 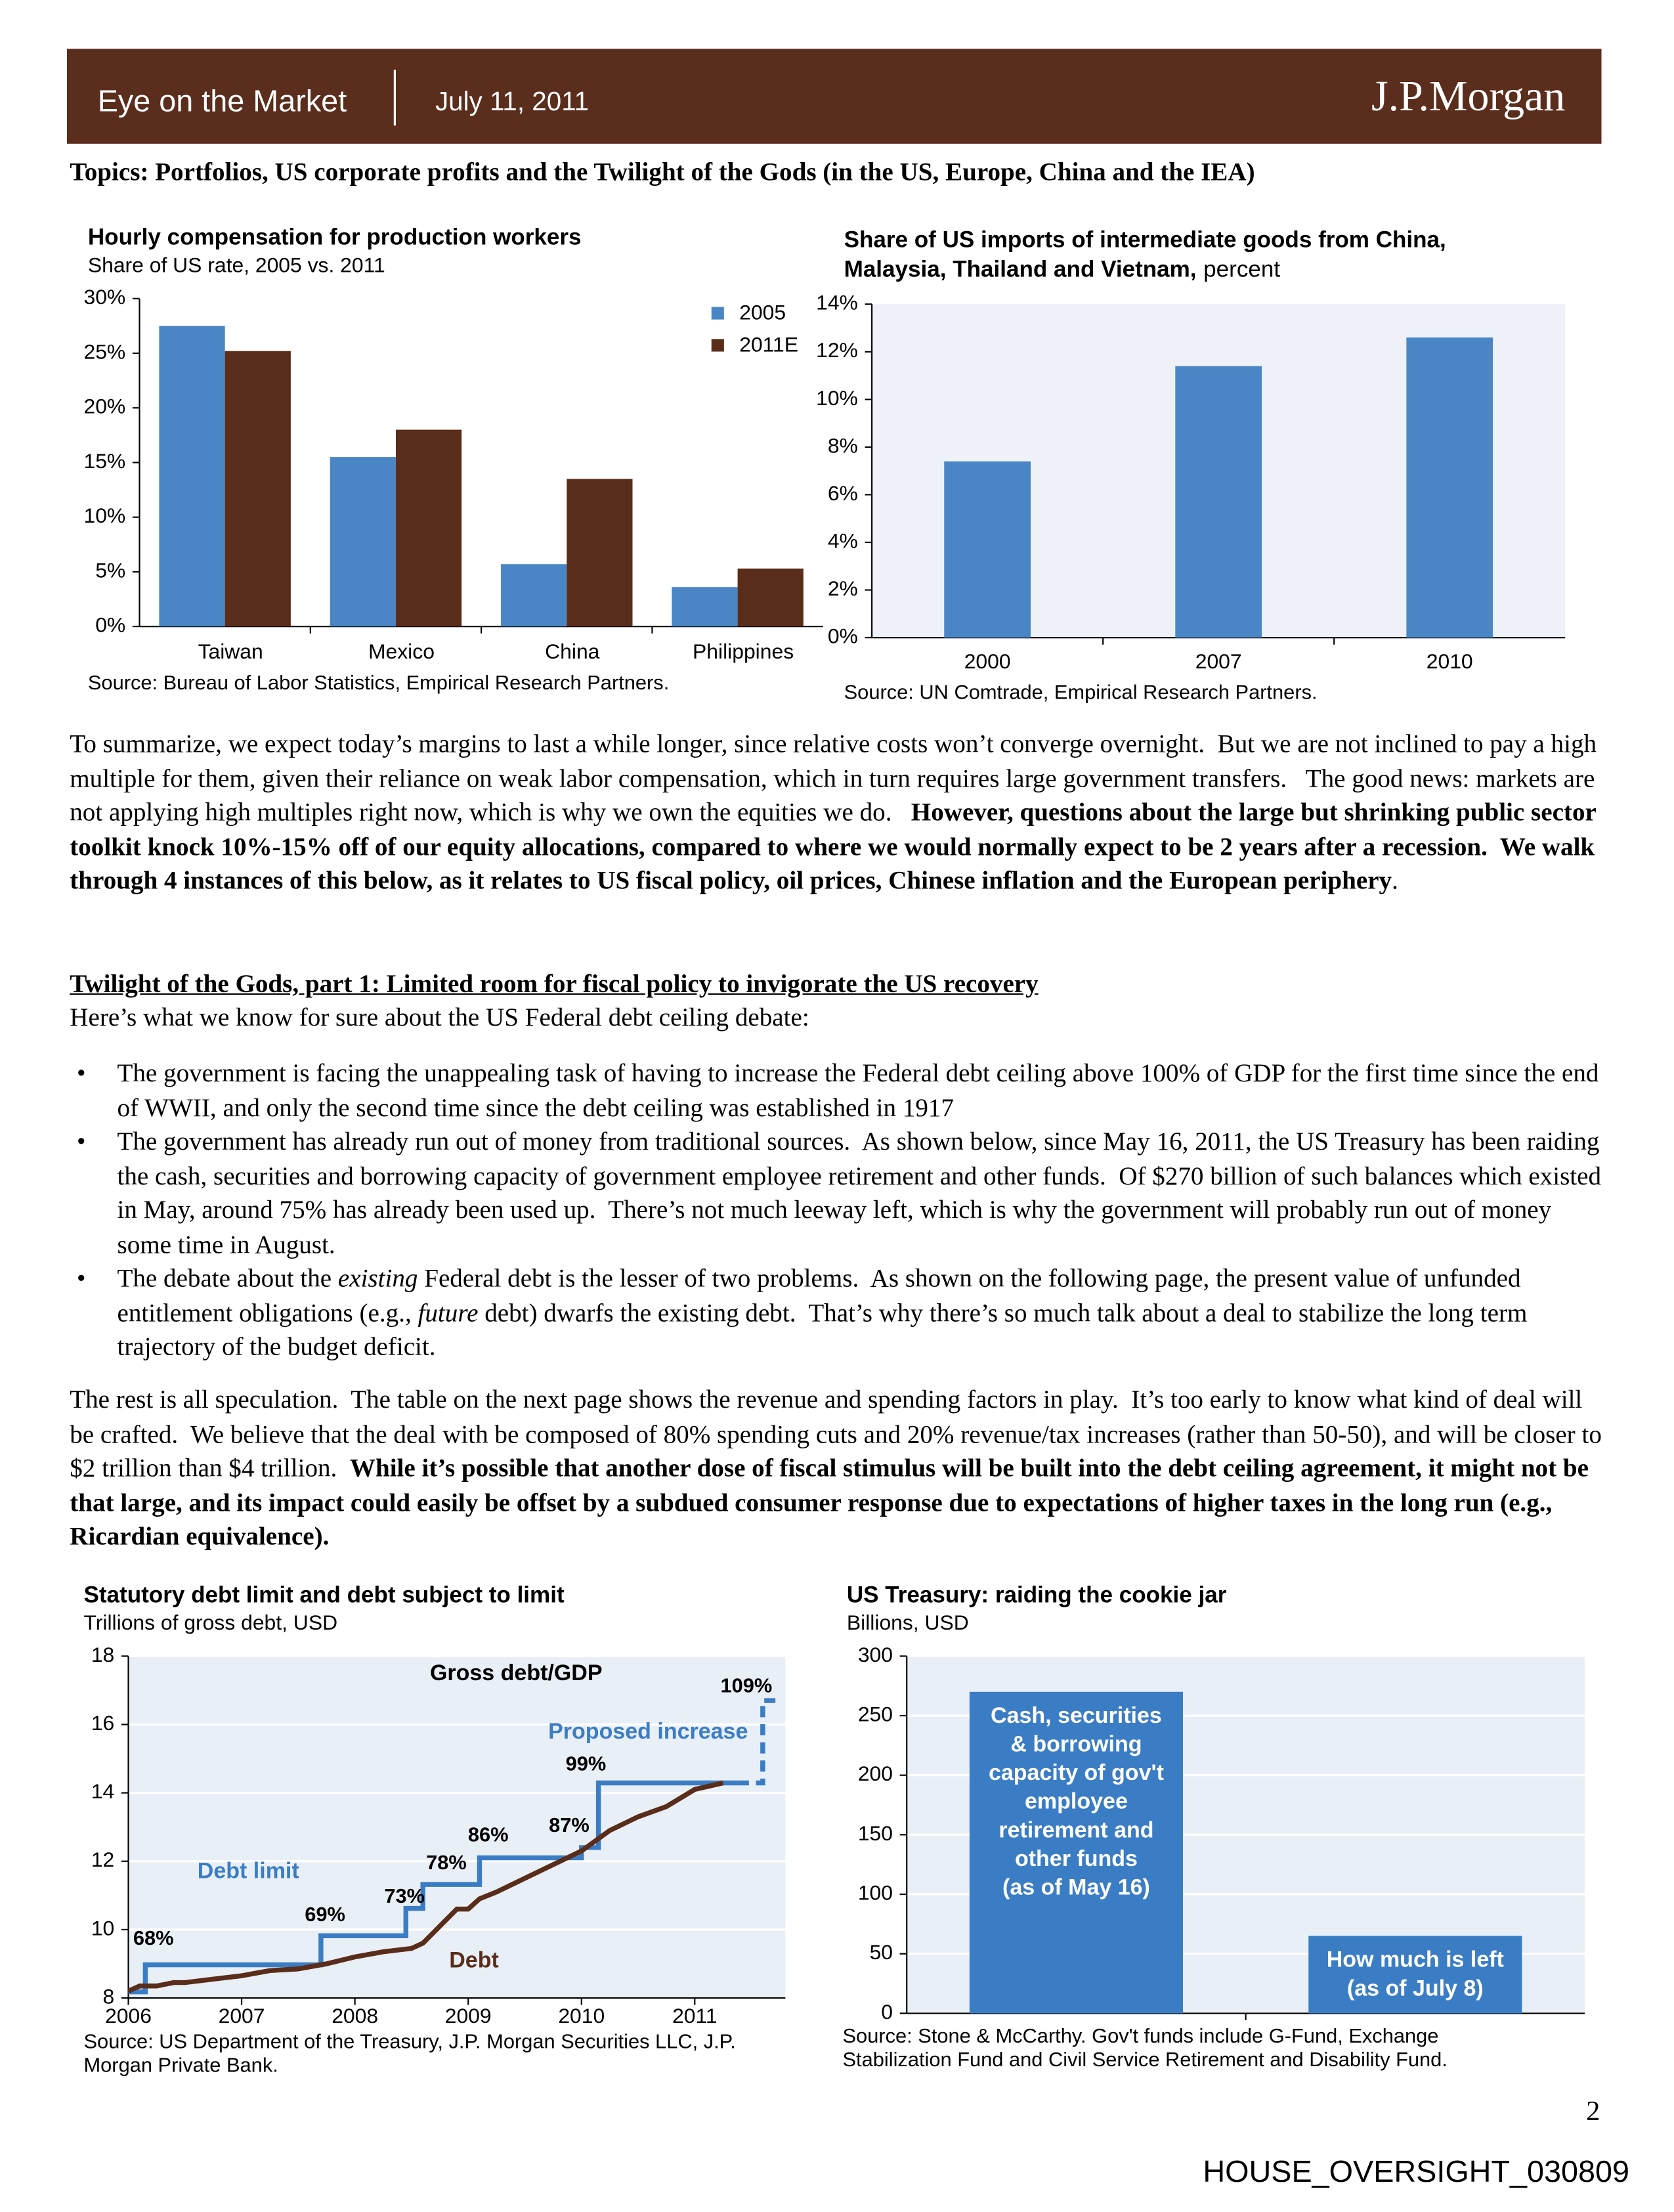 What do you see at coordinates (230, 651) in the screenshot?
I see `x-tick-label: Taiwan` at bounding box center [230, 651].